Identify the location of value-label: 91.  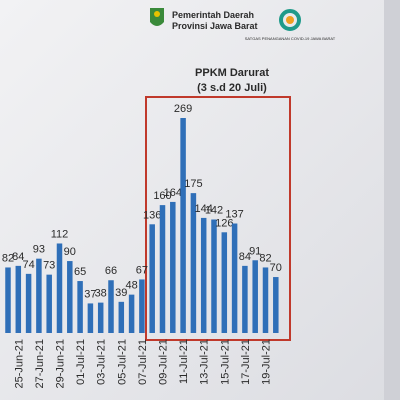
(255, 251).